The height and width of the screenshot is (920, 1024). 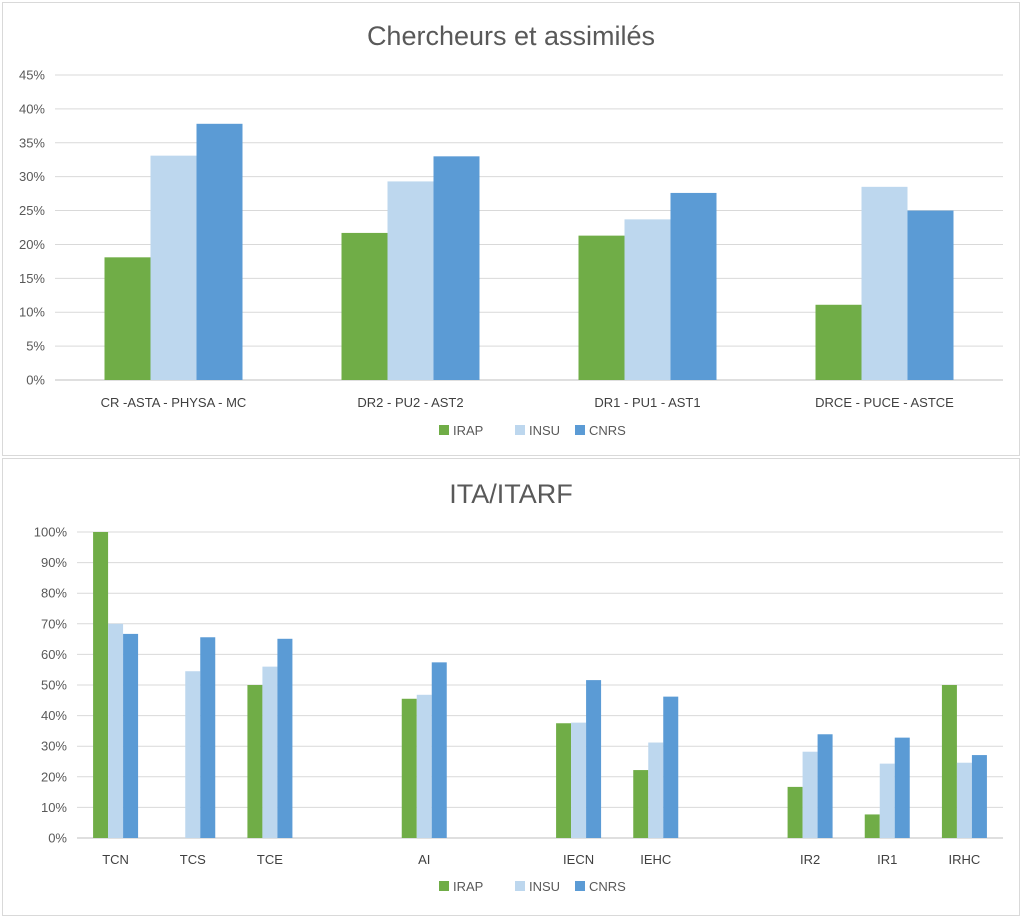 What do you see at coordinates (578, 859) in the screenshot?
I see `x-category-label: IECN` at bounding box center [578, 859].